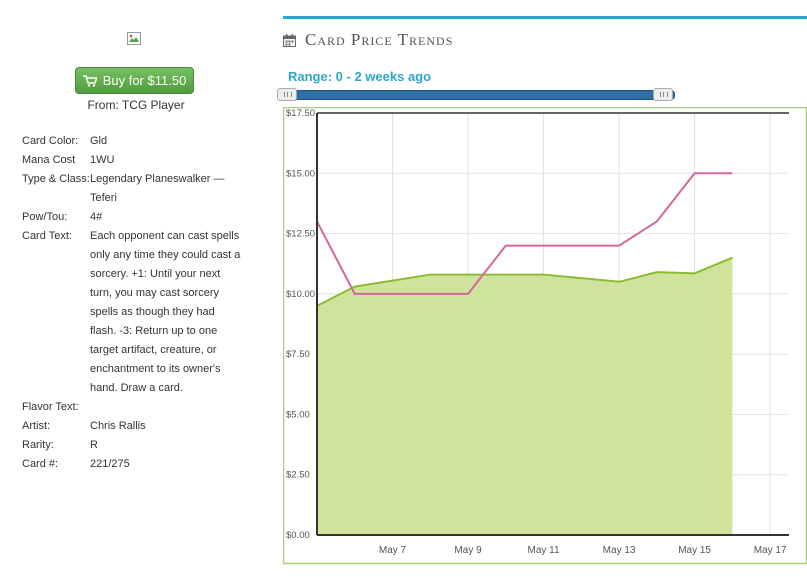  What do you see at coordinates (545, 17) in the screenshot?
I see `panel-accent-bar` at bounding box center [545, 17].